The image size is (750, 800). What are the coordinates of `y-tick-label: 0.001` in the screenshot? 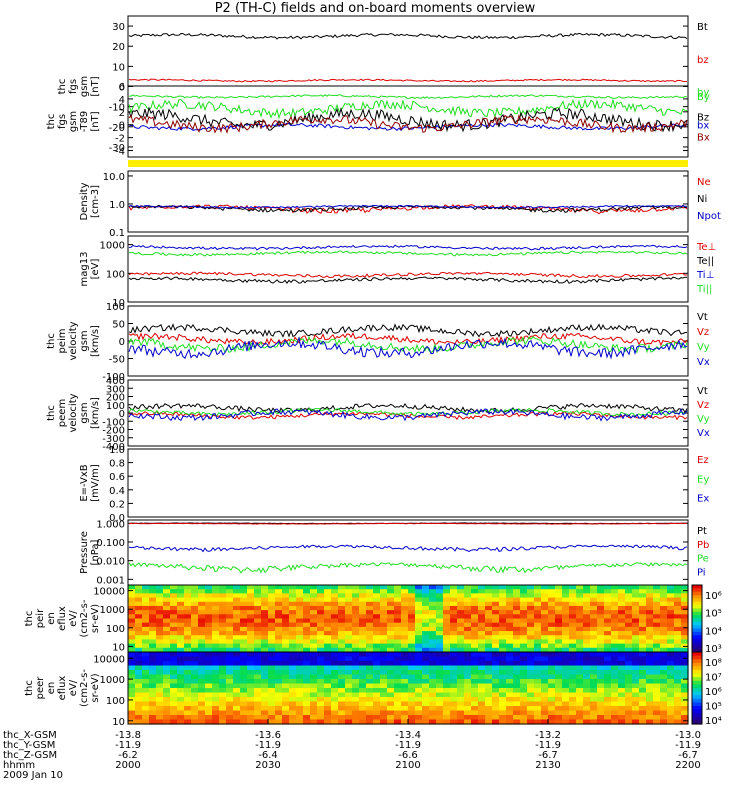 It's located at (110, 580).